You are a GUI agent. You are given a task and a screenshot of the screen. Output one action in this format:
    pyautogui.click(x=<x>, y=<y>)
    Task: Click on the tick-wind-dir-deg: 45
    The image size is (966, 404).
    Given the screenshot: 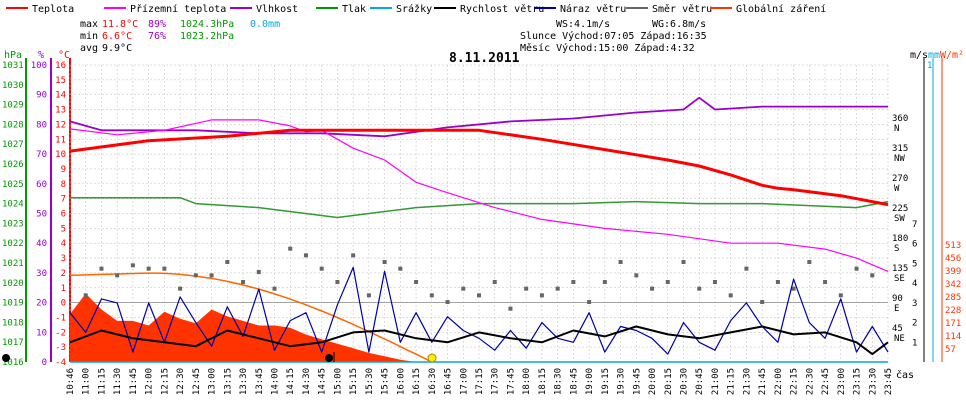 What is the action you would take?
    pyautogui.click(x=897, y=329)
    